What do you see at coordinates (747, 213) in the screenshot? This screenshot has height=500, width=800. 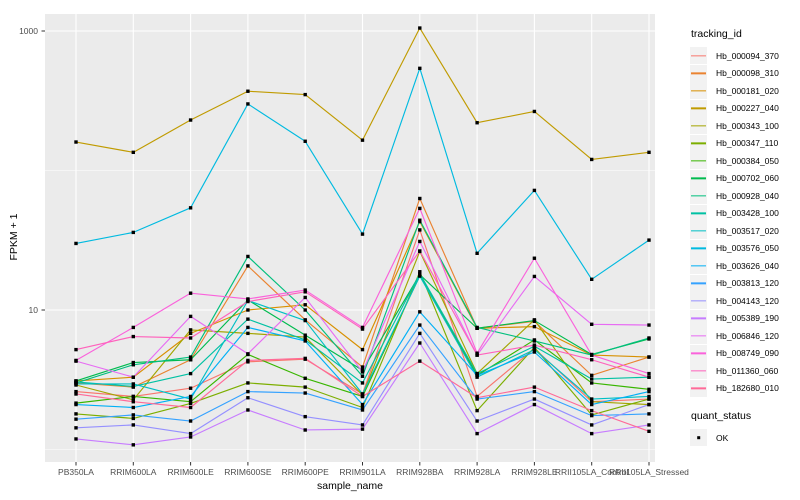 I see `legend-entry-label: Hb_003428_100` at bounding box center [747, 213].